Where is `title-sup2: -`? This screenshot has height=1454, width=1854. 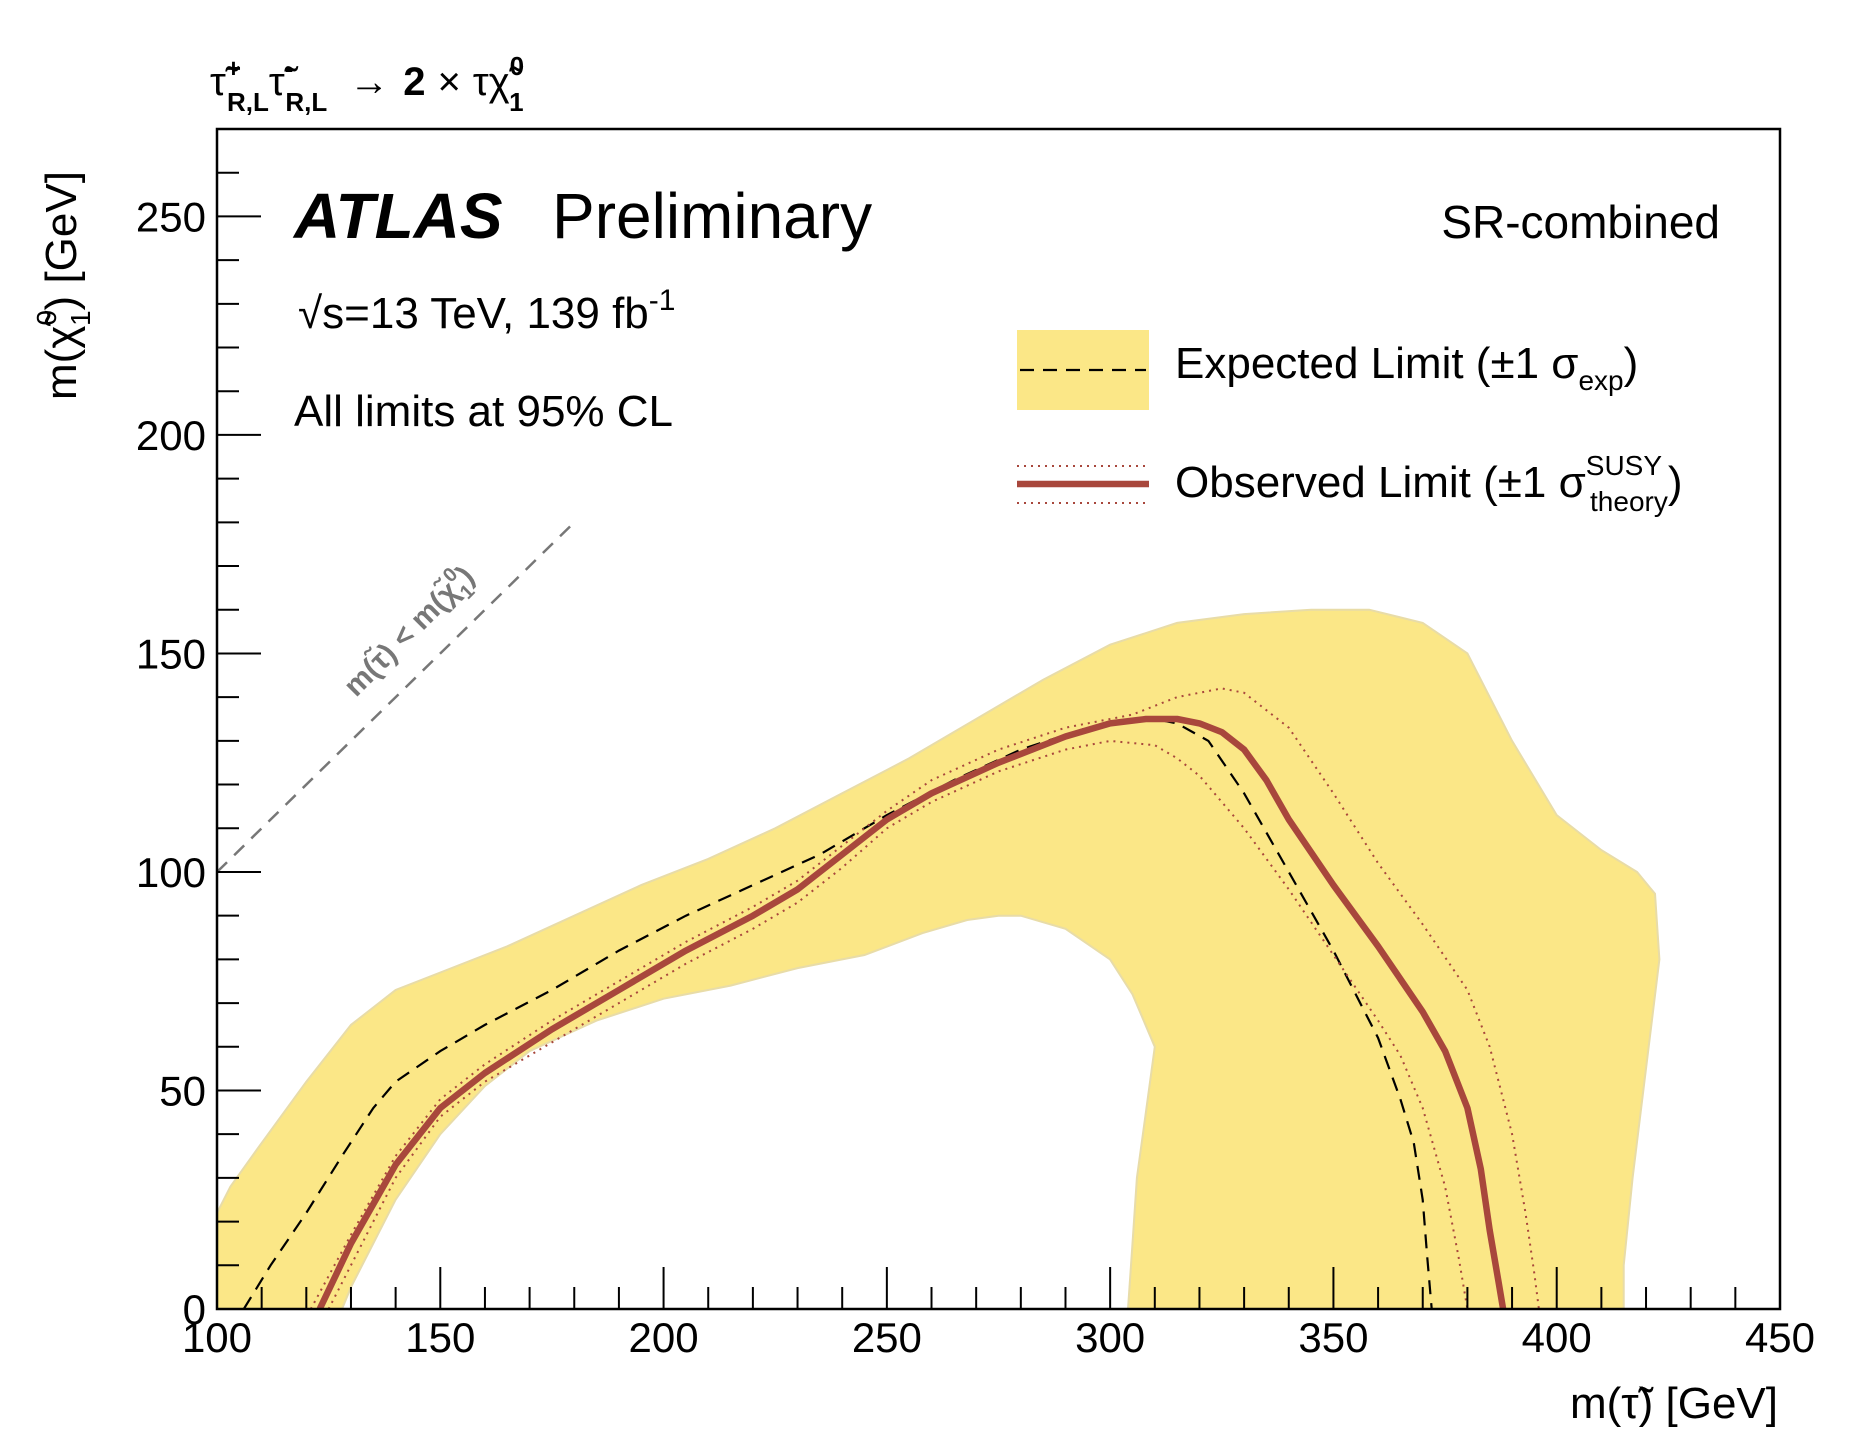 title-sup2: - is located at coordinates (289, 68).